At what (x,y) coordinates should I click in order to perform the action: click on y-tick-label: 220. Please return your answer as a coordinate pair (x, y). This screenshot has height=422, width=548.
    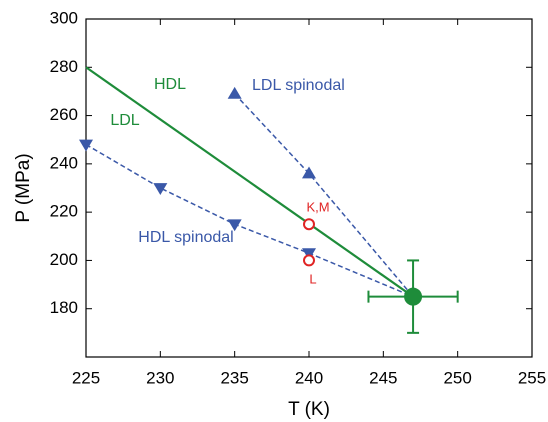
    Looking at the image, I should click on (64, 211).